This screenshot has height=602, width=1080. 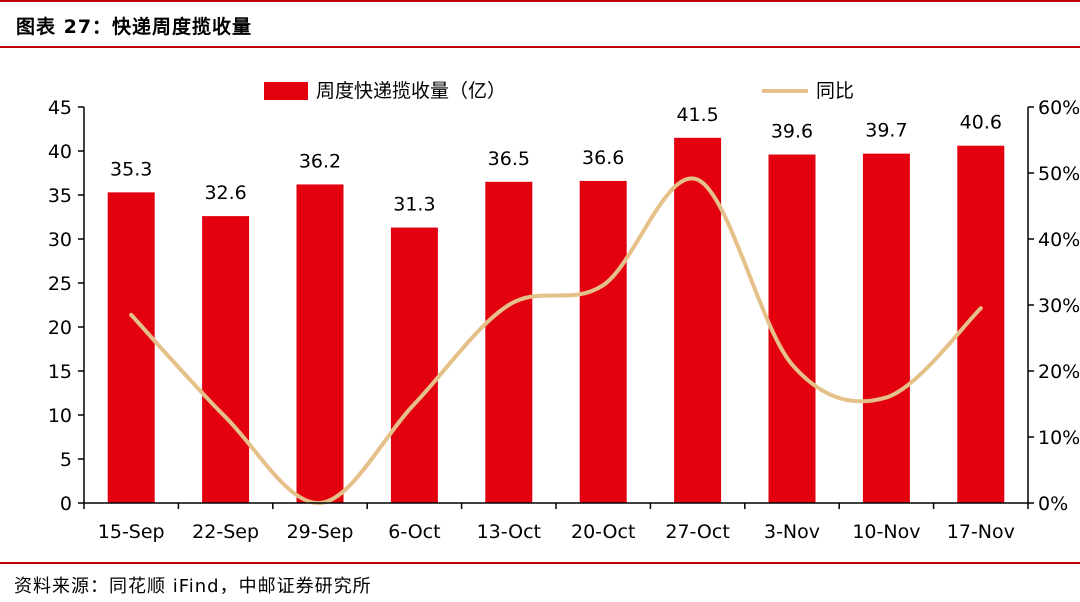 What do you see at coordinates (603, 158) in the screenshot?
I see `bar-data-label: 36.6` at bounding box center [603, 158].